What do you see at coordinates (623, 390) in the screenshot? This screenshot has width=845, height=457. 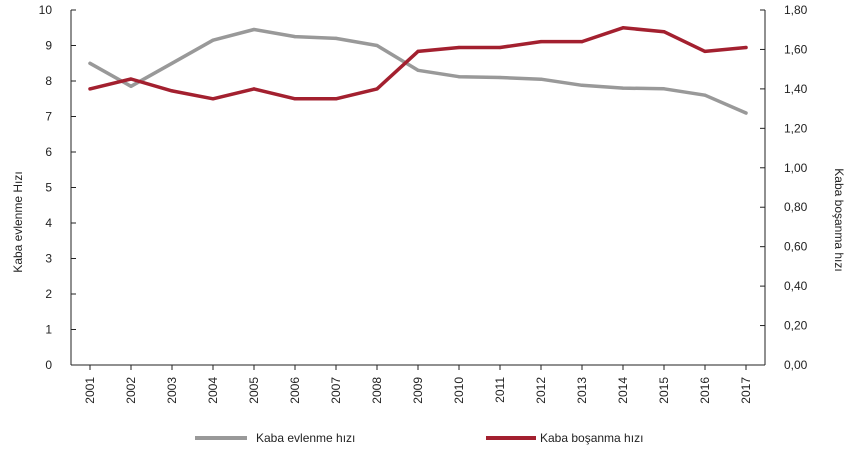 I see `x-tick-label: 2014` at bounding box center [623, 390].